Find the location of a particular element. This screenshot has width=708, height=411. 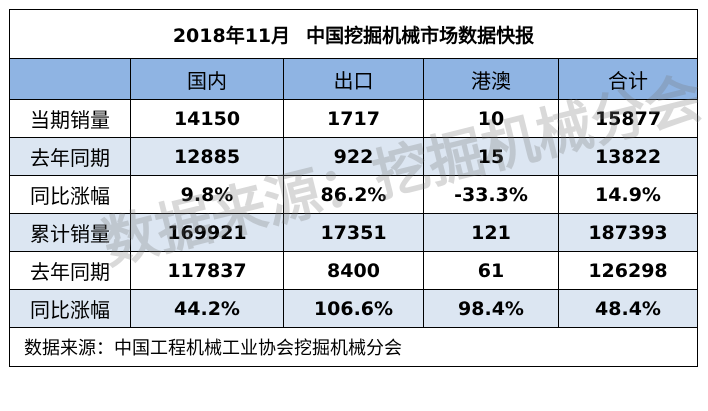

table-cell: 86.2% is located at coordinates (353, 194).